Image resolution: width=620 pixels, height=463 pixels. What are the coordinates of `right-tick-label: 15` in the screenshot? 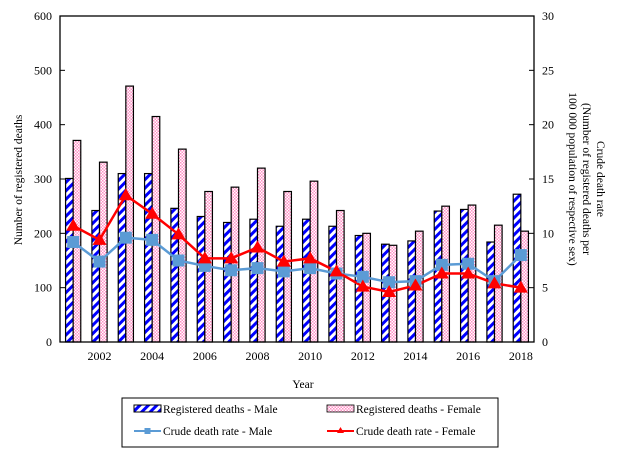 It's located at (548, 179).